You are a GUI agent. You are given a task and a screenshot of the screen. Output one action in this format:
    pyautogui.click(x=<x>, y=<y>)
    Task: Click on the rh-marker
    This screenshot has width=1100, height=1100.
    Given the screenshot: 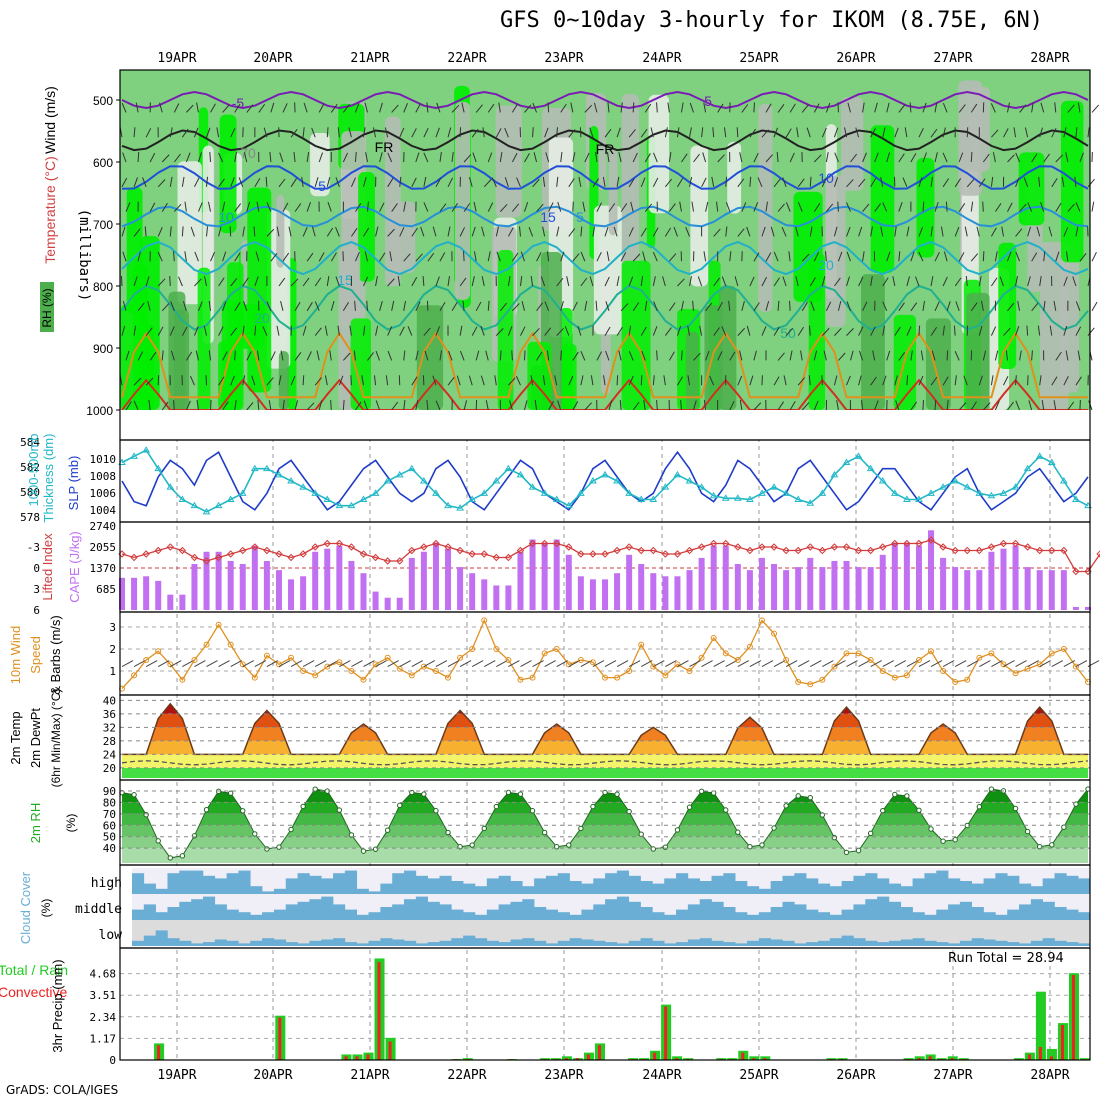 What is the action you would take?
    pyautogui.click(x=339, y=810)
    